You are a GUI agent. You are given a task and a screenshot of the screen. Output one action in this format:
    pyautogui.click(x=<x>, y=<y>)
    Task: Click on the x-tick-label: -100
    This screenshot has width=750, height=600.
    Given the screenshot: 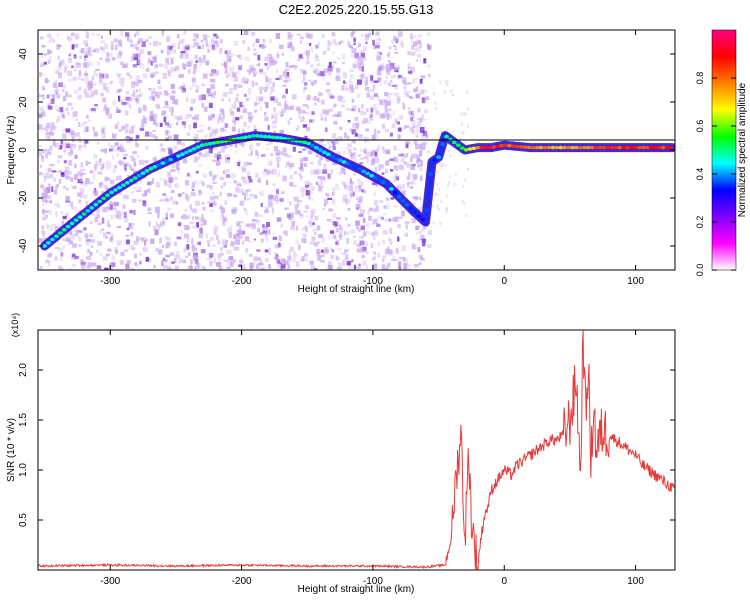 What is the action you would take?
    pyautogui.click(x=373, y=281)
    